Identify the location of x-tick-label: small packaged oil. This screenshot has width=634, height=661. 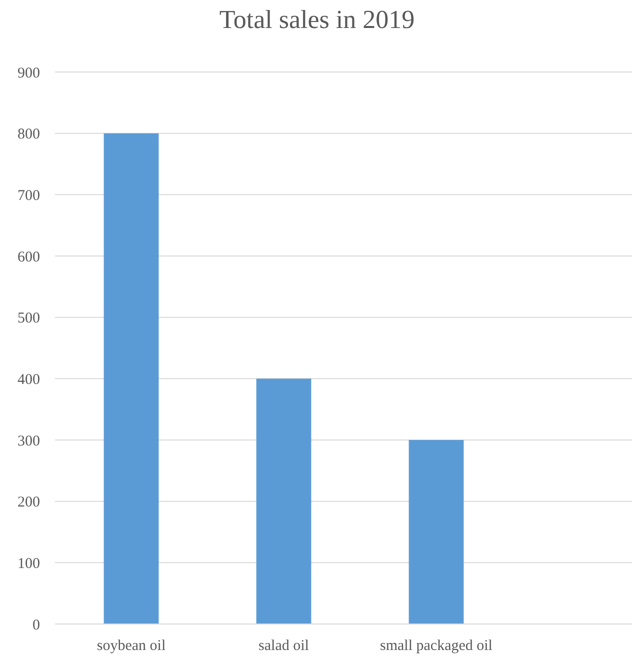
(436, 646).